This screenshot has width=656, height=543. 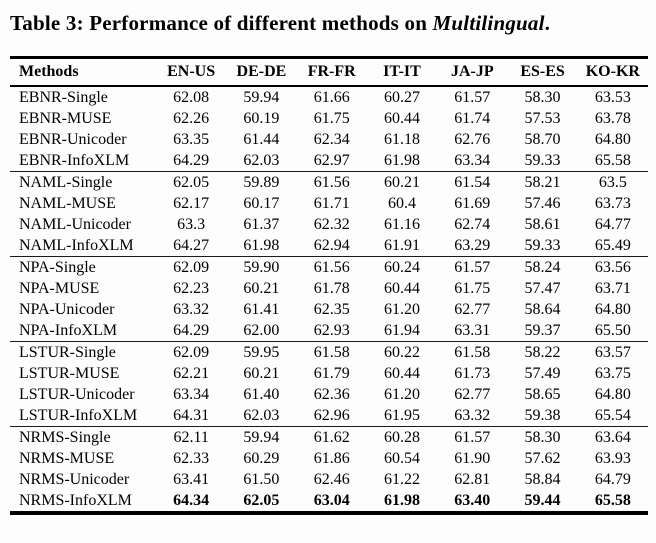 I want to click on value-cell: 64.77, so click(x=612, y=224).